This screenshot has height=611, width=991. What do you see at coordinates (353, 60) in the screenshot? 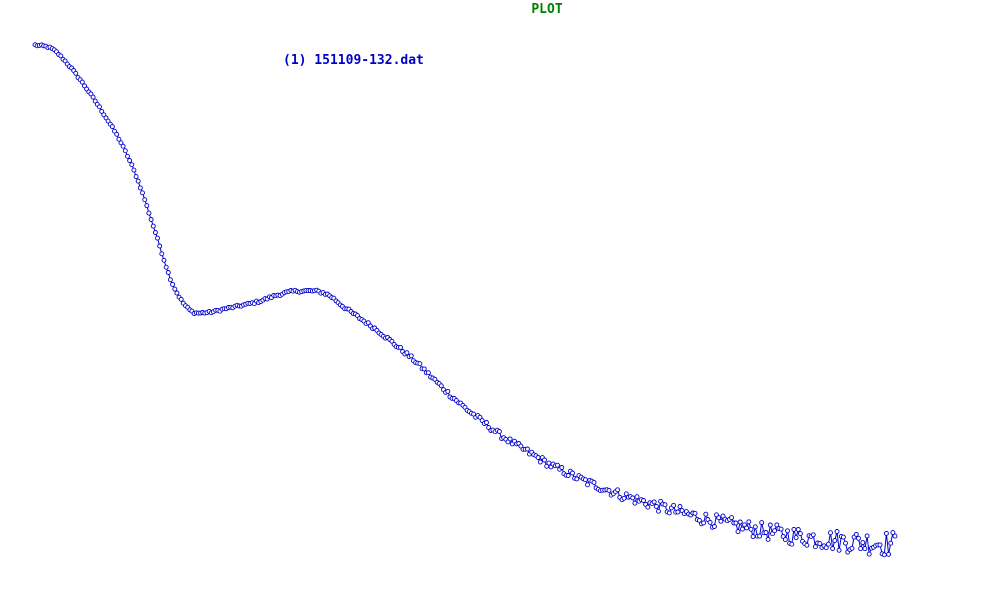
I see `legend-entry-1: (1) 151109-132.dat` at bounding box center [353, 60].